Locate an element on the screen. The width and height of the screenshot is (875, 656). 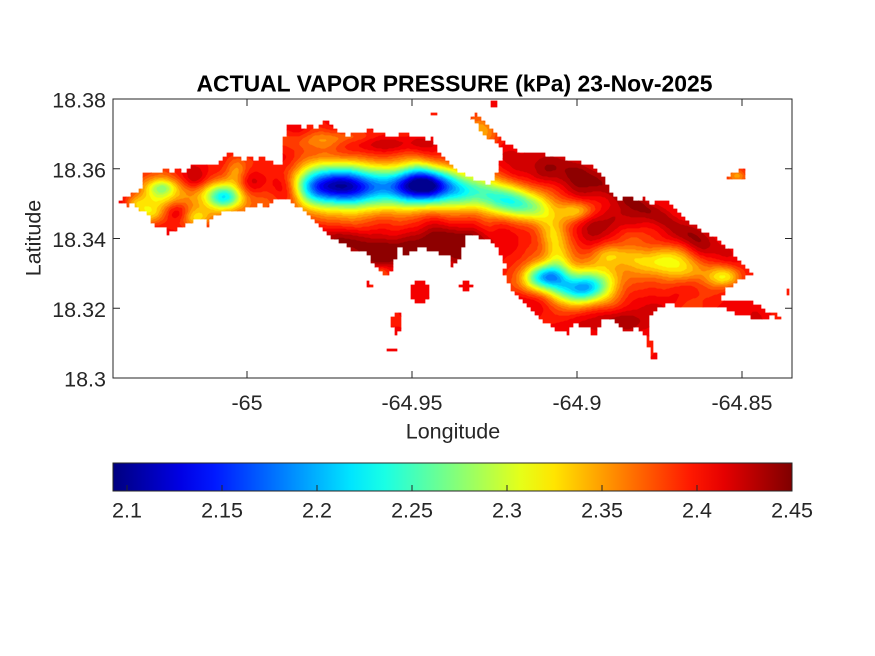
svg-text:ACTUAL VAPOR PRESSURE (kPa) 23: ACTUAL VAPOR PRESSURE (kPa) 23-Nov-2025 is located at coordinates (455, 84).